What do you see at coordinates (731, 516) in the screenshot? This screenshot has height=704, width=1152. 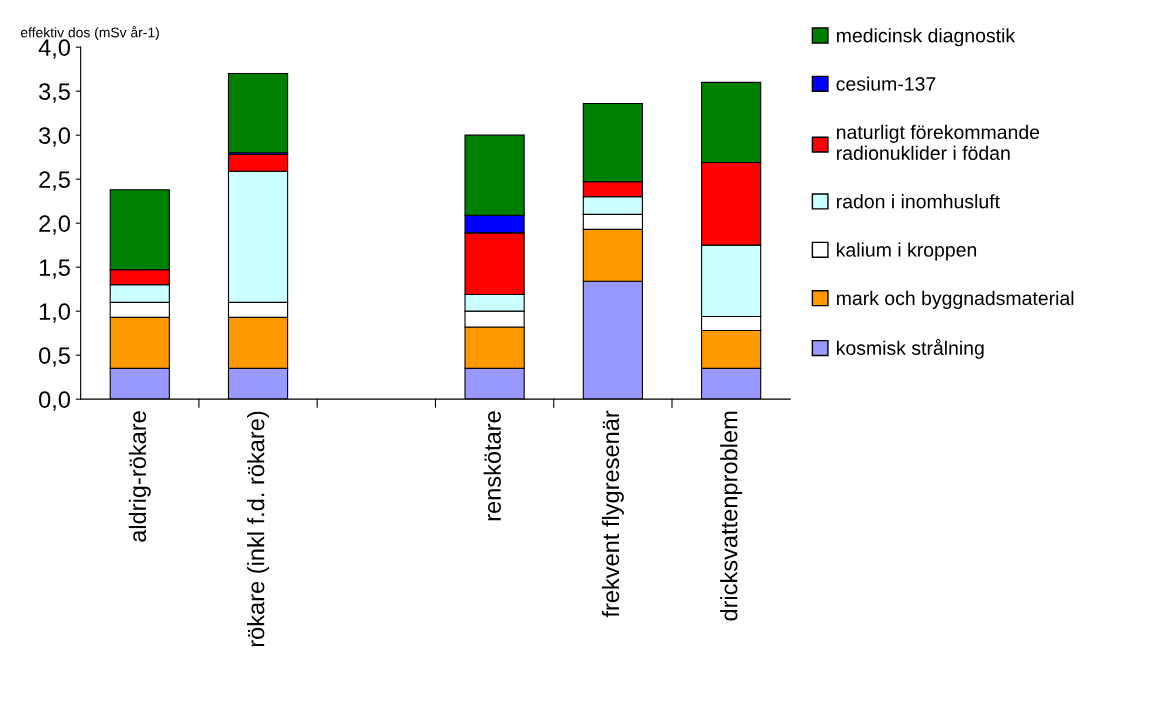 I see `x-tick-label: dricksvattenproblem` at bounding box center [731, 516].